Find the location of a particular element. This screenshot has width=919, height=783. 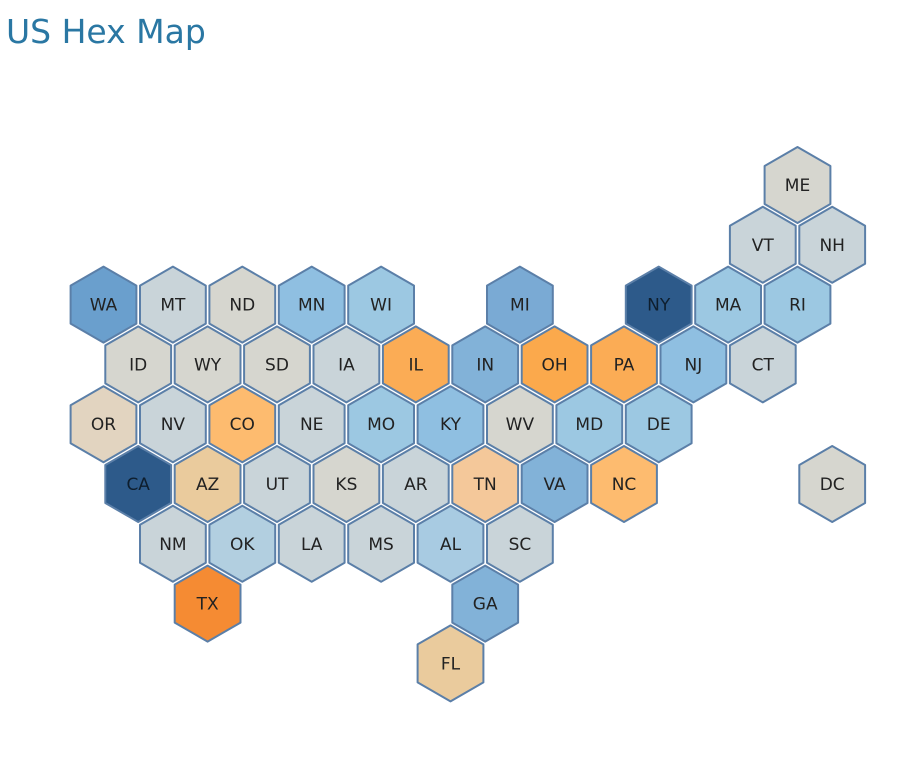

state-hex-az: AZ is located at coordinates (207, 484).